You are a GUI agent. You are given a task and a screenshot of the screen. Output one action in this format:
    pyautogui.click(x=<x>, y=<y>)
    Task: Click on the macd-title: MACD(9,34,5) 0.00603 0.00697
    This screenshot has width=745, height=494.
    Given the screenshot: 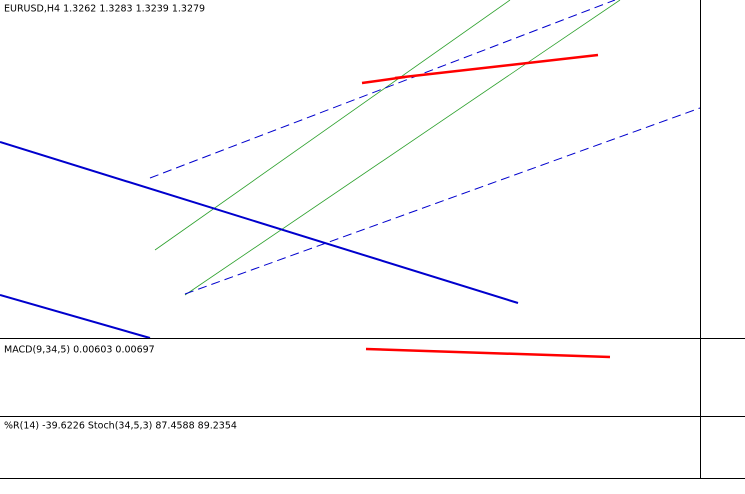 What is the action you would take?
    pyautogui.click(x=79, y=350)
    